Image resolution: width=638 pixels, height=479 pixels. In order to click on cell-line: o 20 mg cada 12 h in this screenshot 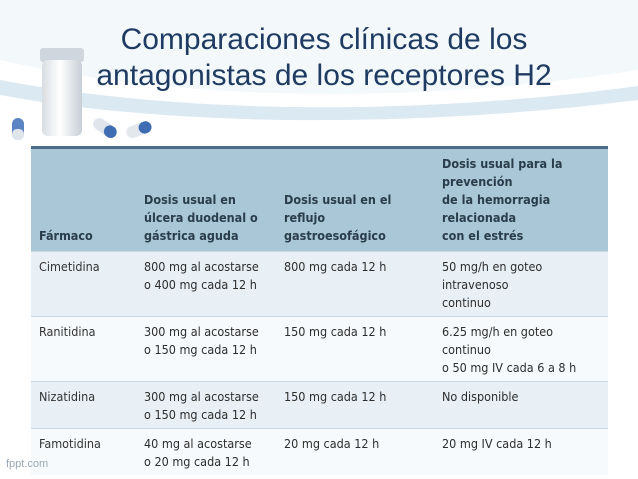, I will do `click(197, 461)`.